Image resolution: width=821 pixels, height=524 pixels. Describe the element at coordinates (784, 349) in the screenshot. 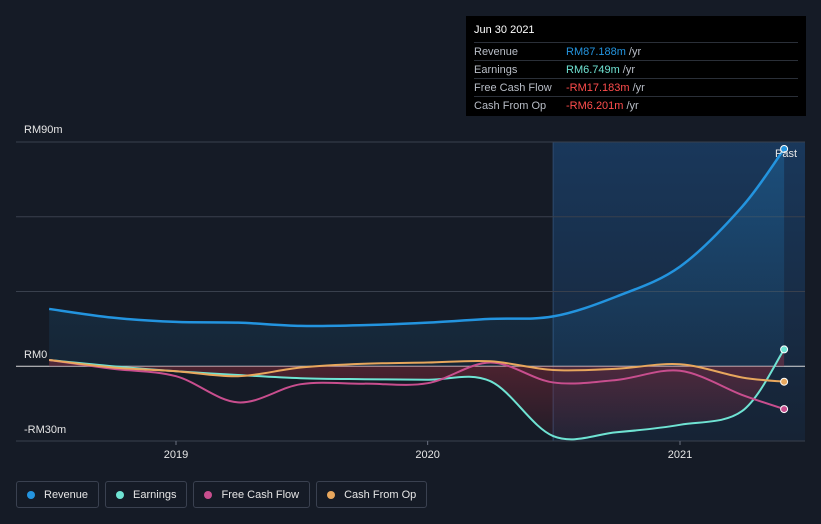

I see `earnings-endpoint` at that location.